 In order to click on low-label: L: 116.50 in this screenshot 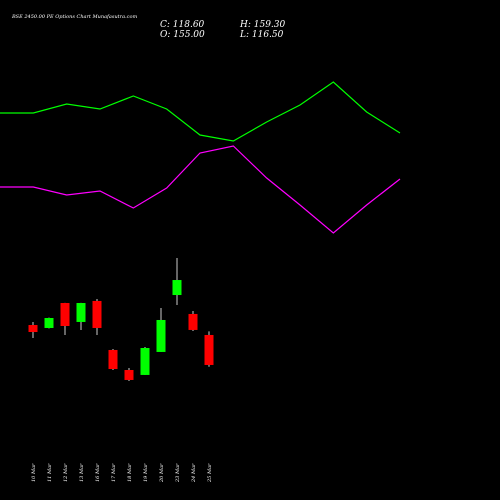, I will do `click(261, 35)`.